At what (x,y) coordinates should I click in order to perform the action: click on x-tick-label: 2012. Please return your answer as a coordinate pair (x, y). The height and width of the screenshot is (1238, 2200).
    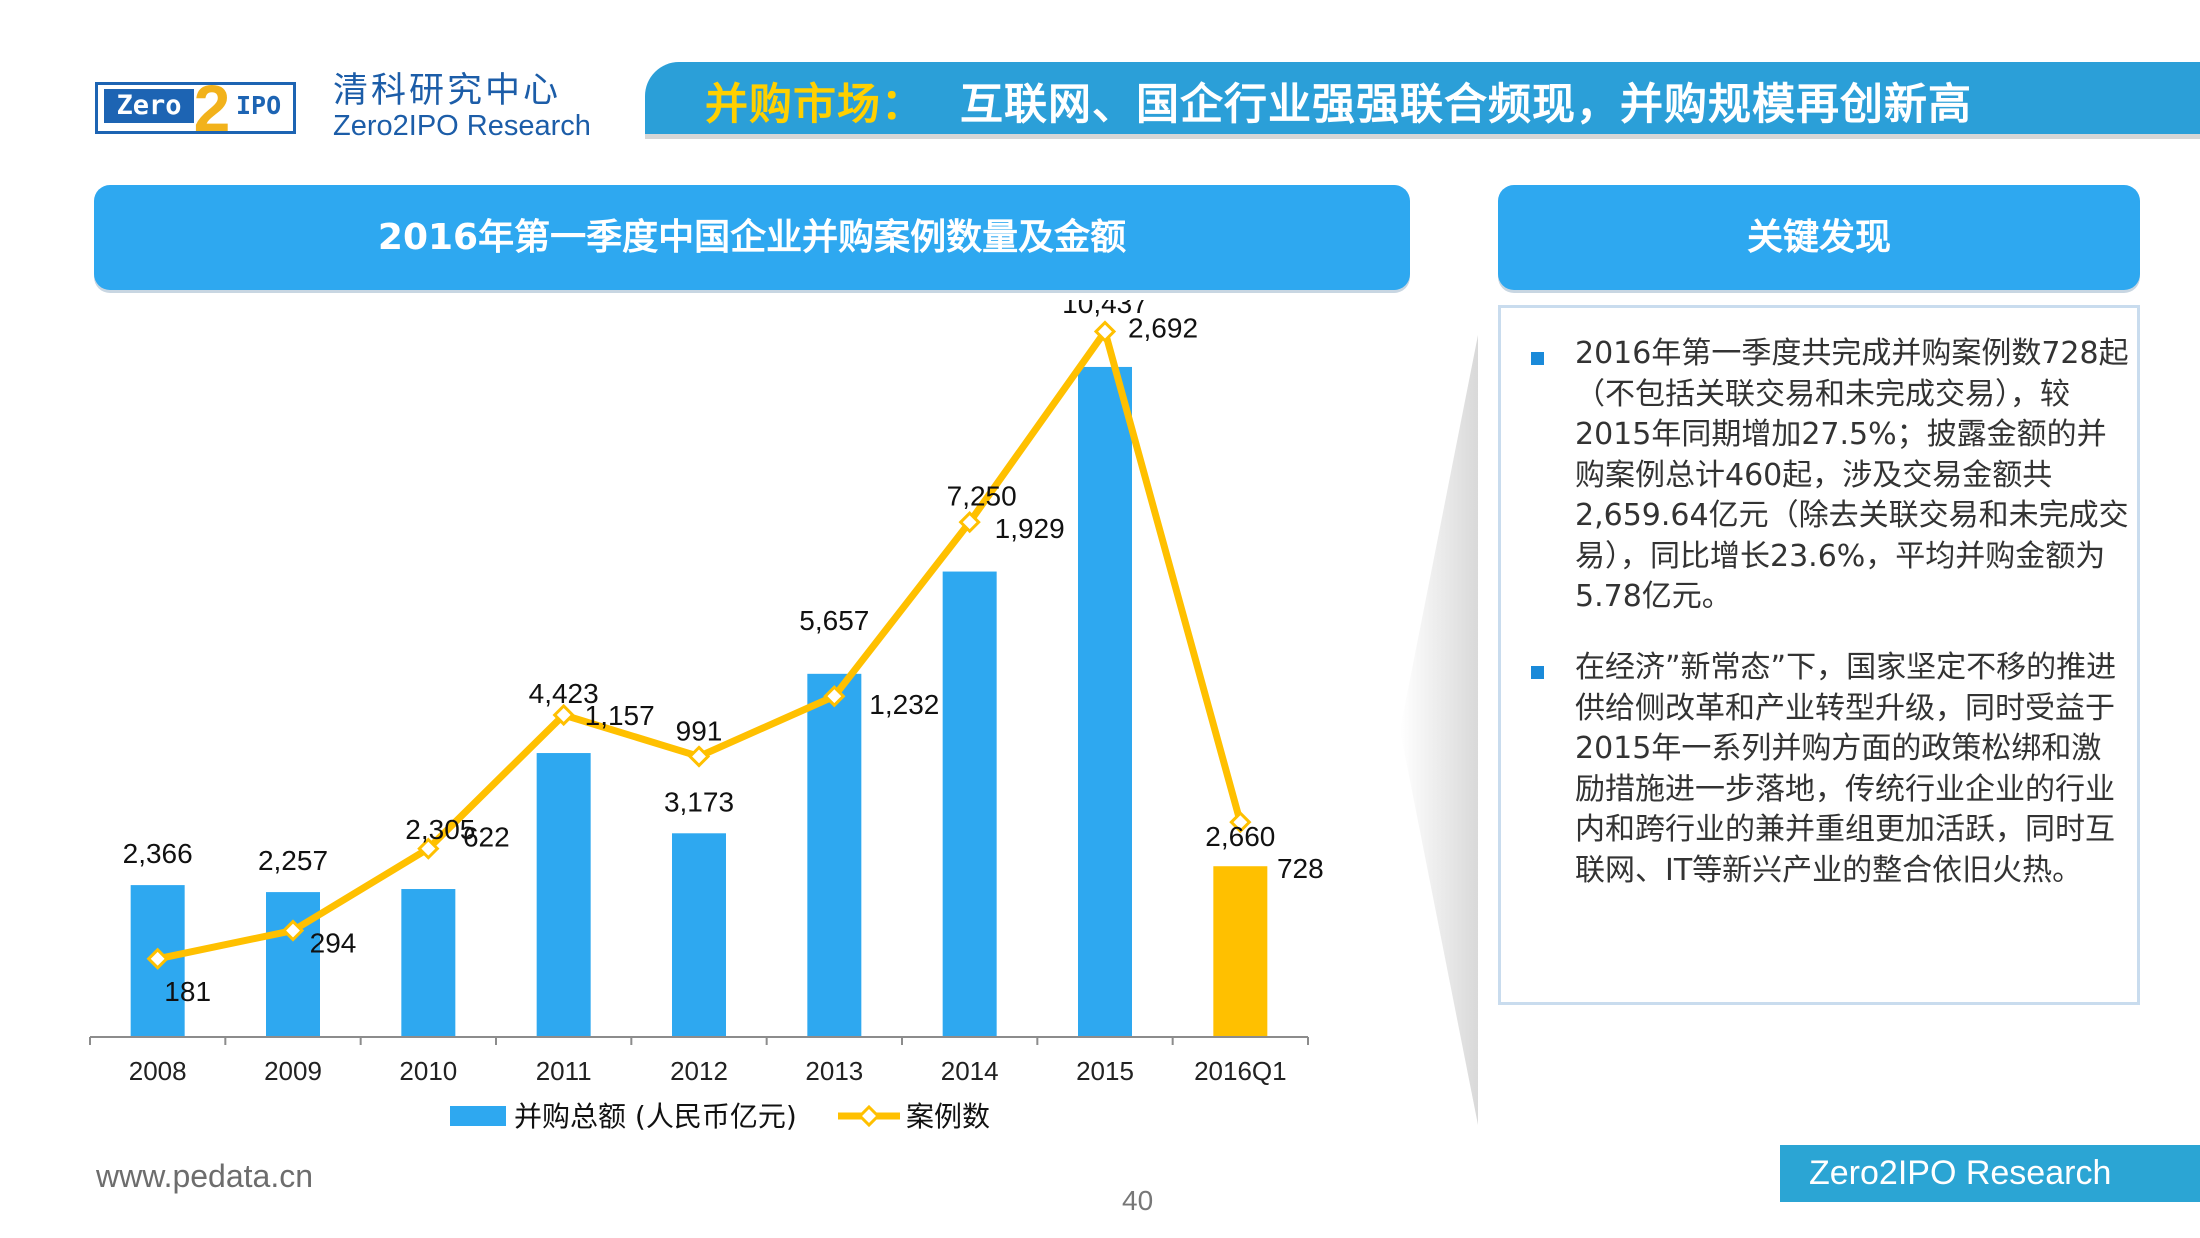
    Looking at the image, I should click on (699, 1071).